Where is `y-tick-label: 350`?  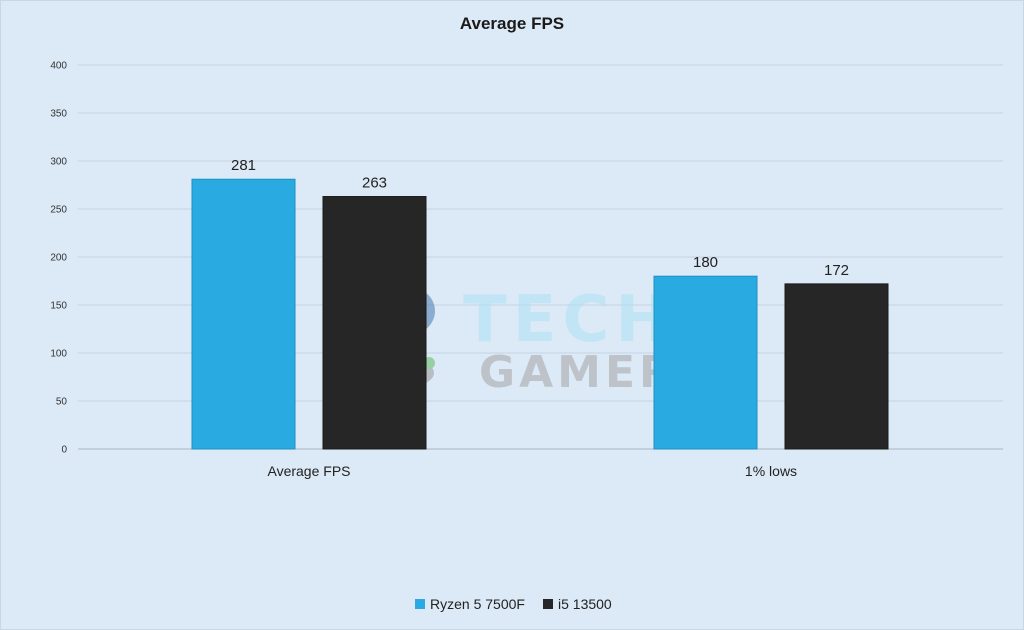 y-tick-label: 350 is located at coordinates (58, 114).